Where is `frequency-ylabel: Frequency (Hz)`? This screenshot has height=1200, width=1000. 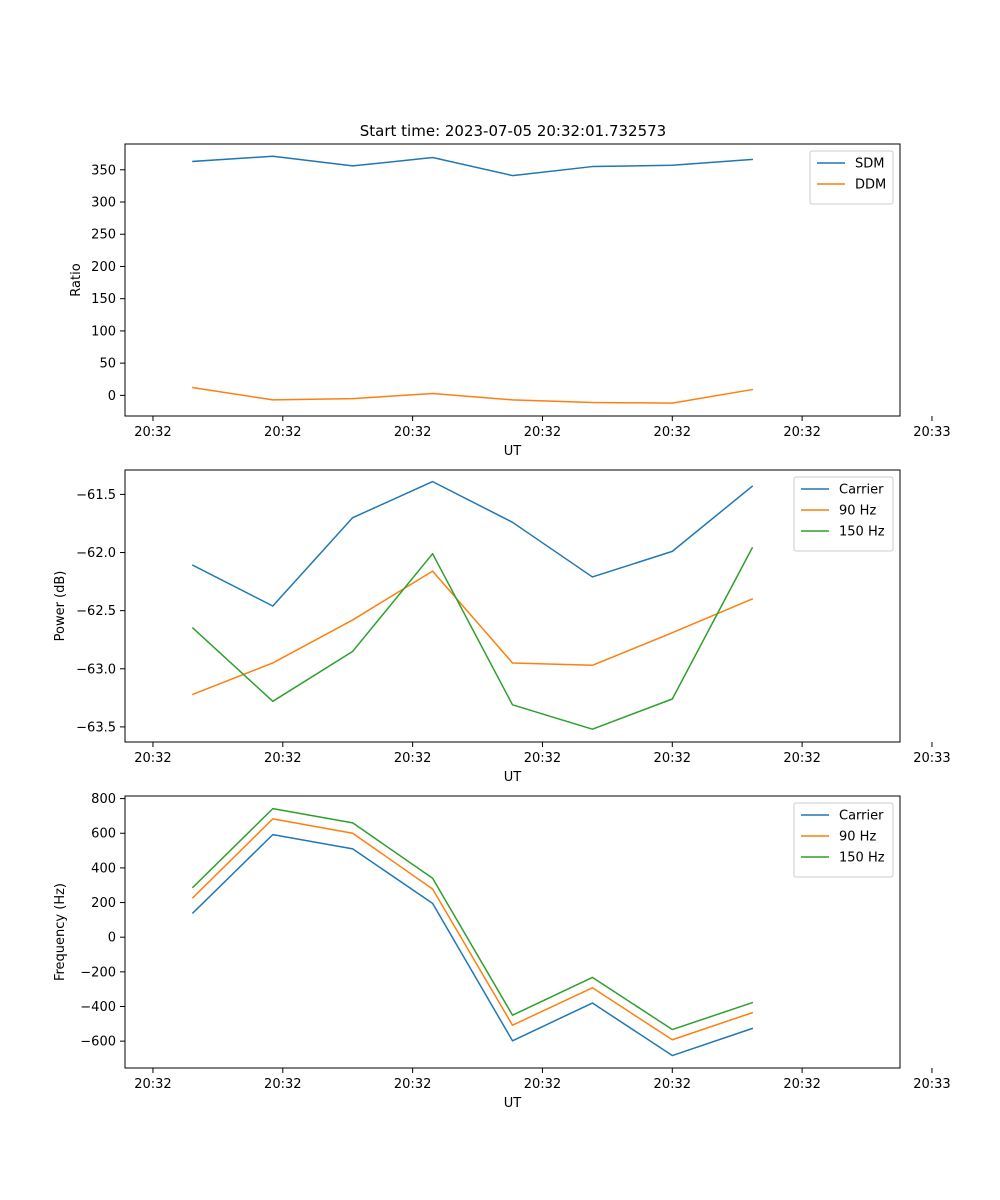
frequency-ylabel: Frequency (Hz) is located at coordinates (60, 932).